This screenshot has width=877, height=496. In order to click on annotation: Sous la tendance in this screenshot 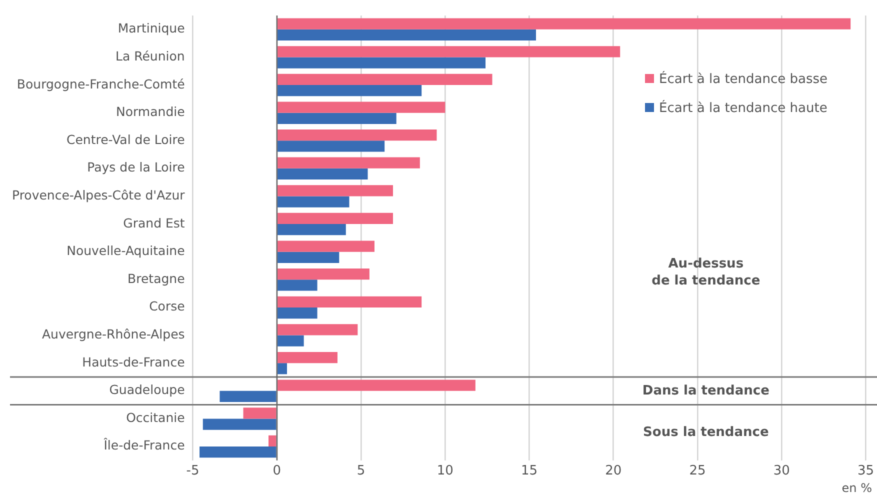, I will do `click(706, 432)`.